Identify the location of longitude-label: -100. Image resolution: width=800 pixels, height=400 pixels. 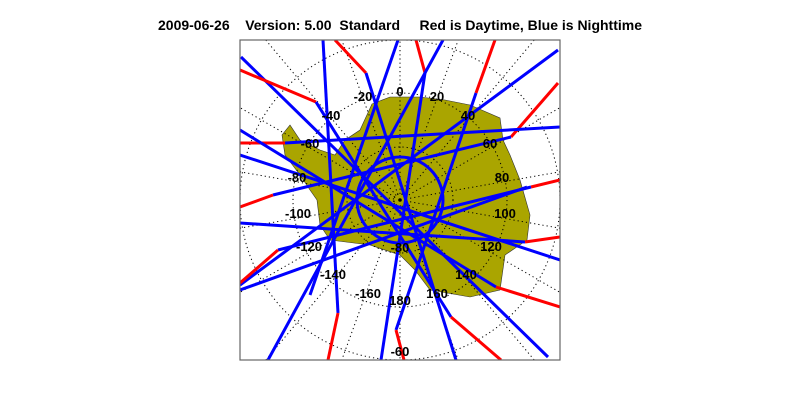
(298, 213).